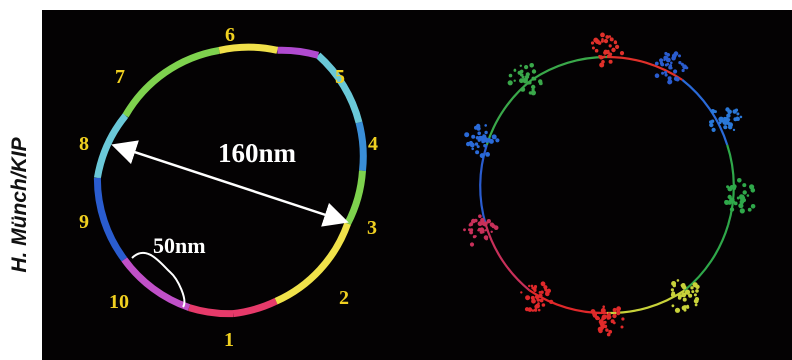 Image resolution: width=792 pixels, height=360 pixels. I want to click on segment-number-5: 5, so click(340, 77).